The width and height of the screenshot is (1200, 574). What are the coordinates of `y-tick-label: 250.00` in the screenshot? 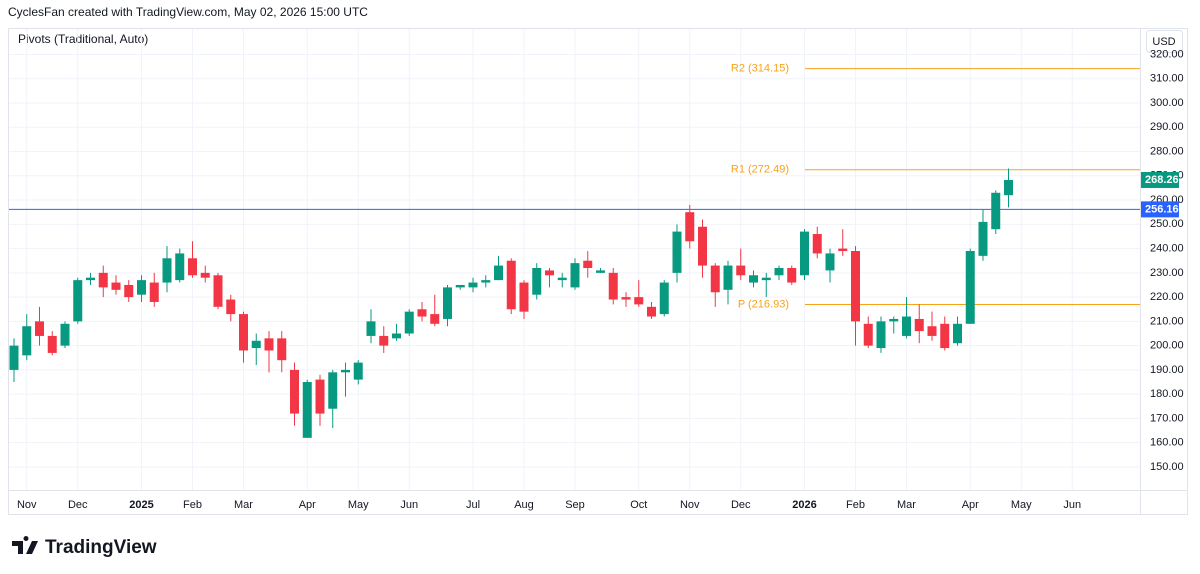 It's located at (1167, 224).